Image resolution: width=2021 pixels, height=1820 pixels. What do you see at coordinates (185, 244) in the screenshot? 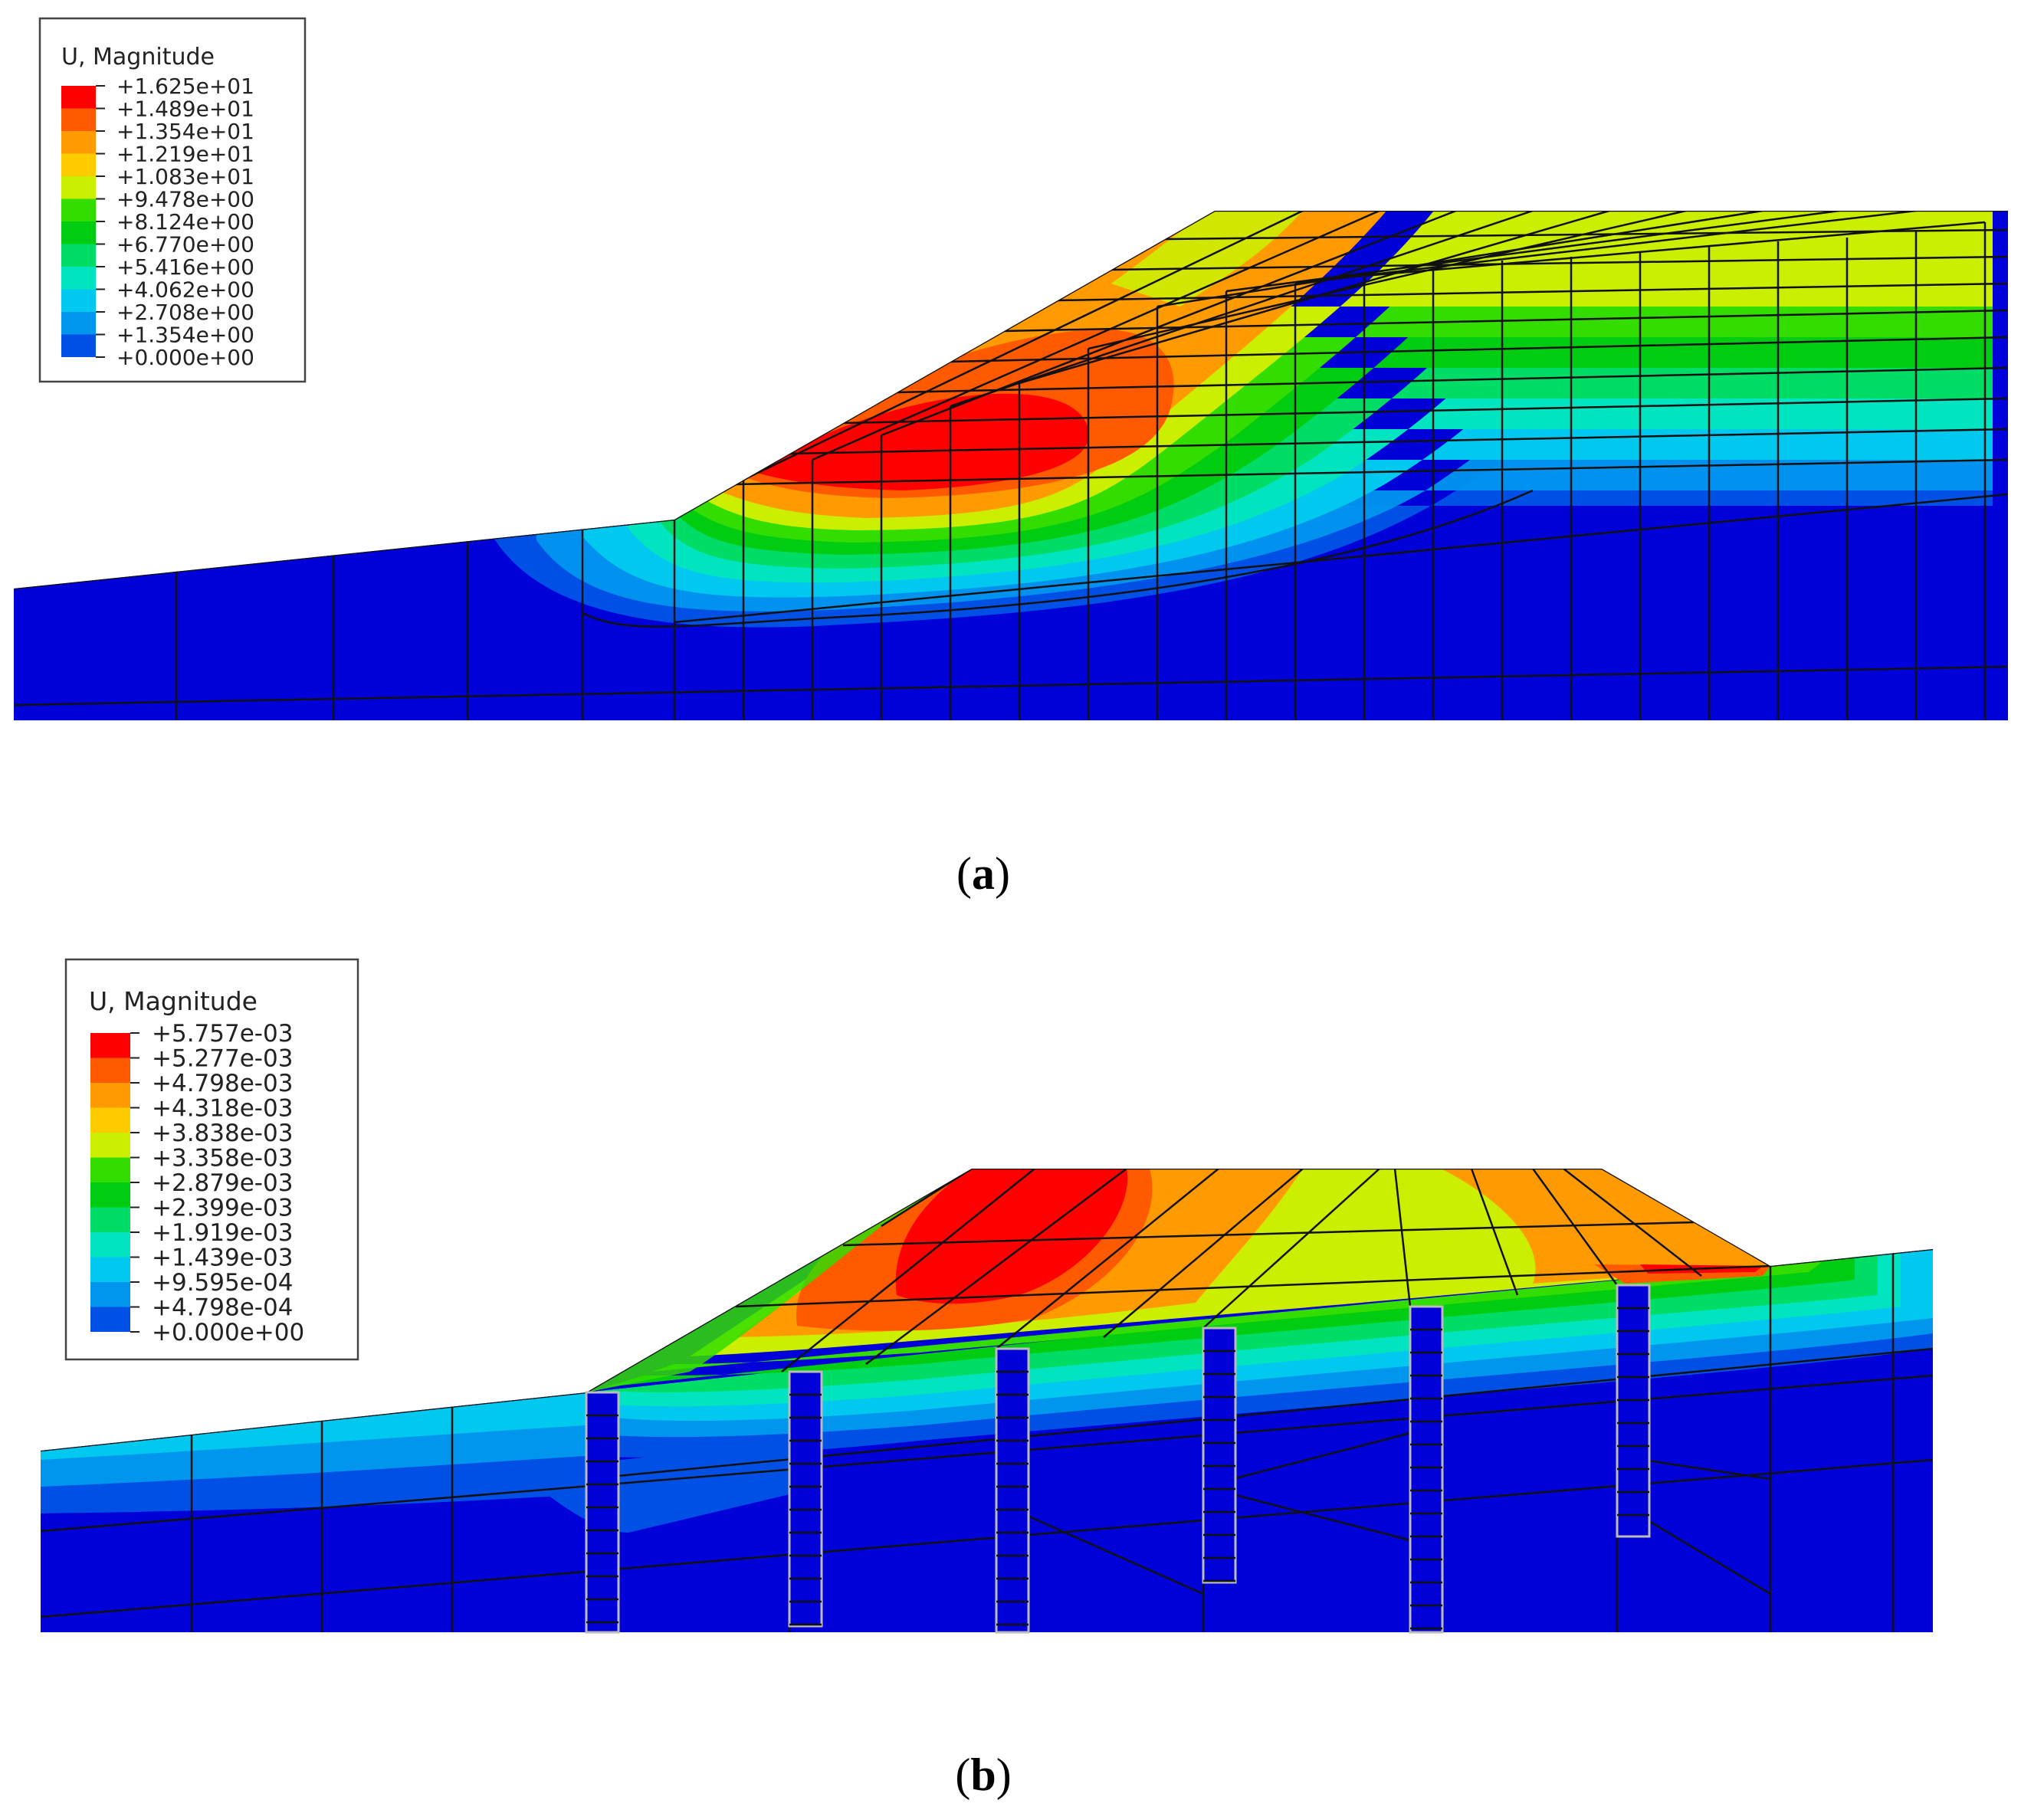
I see `legend-a-level-label: +6.770e+00` at bounding box center [185, 244].